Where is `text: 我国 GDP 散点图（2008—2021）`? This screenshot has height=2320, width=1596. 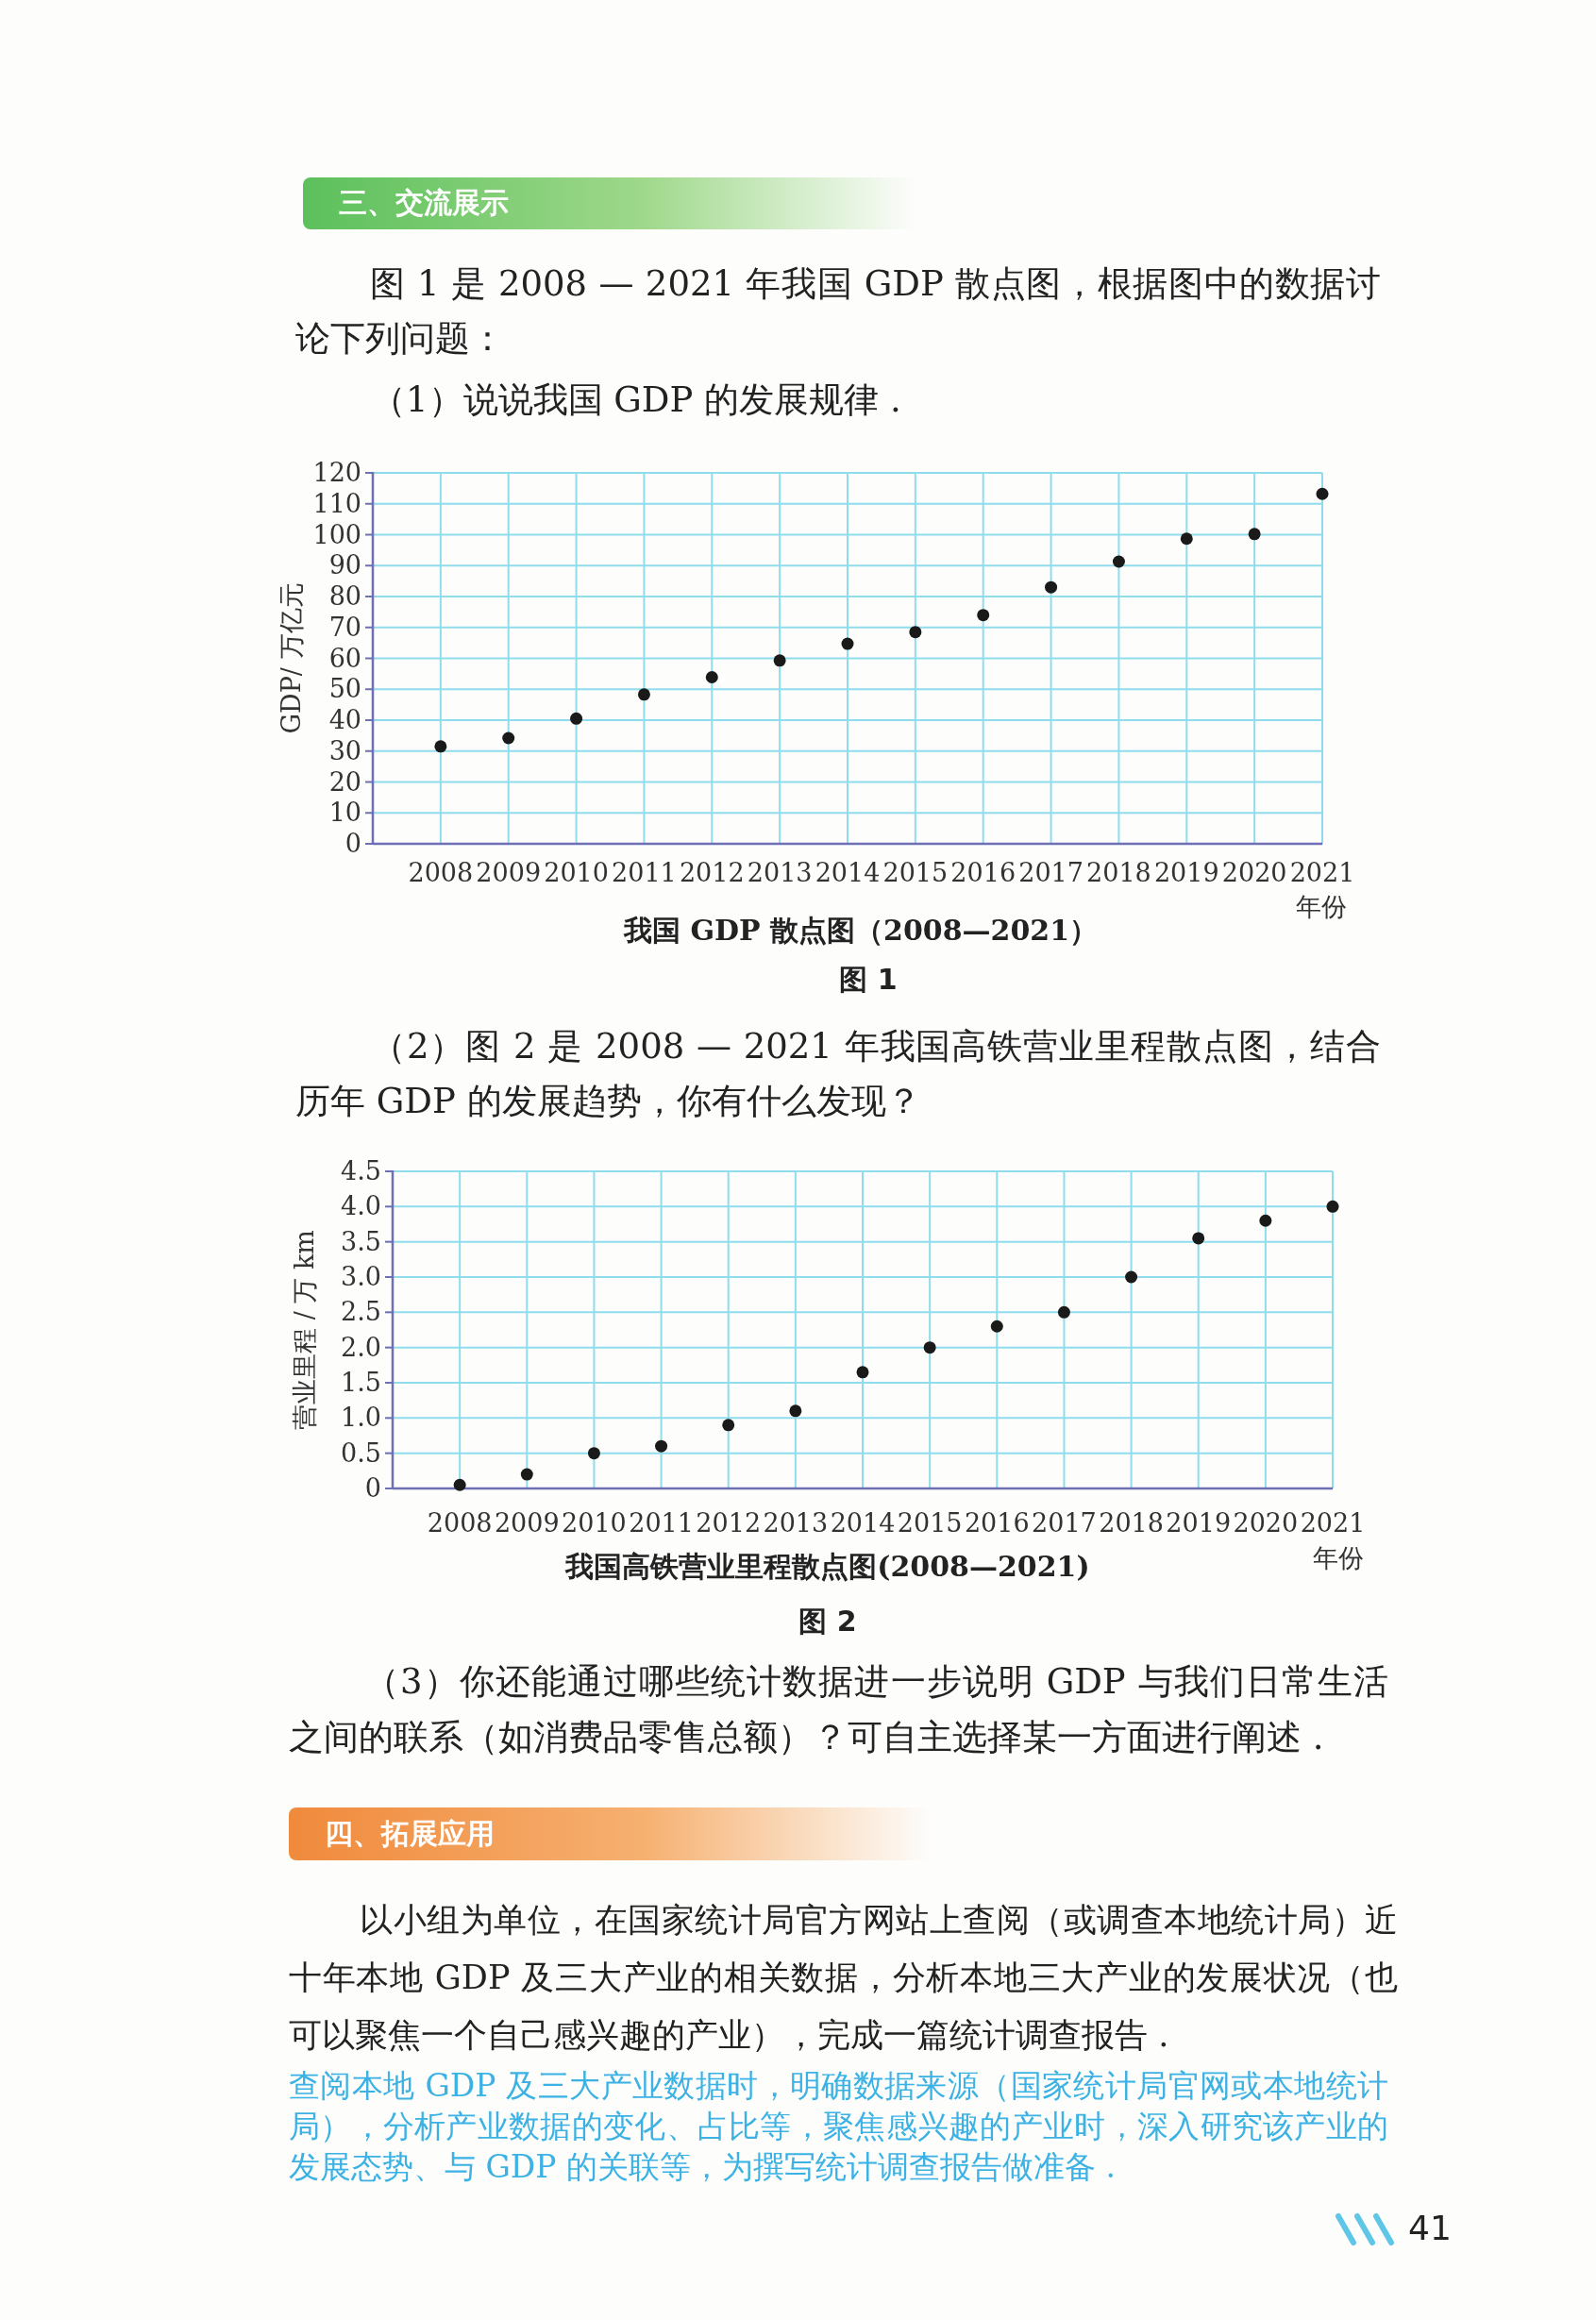
text: 我国 GDP 散点图（2008—2021） is located at coordinates (860, 930).